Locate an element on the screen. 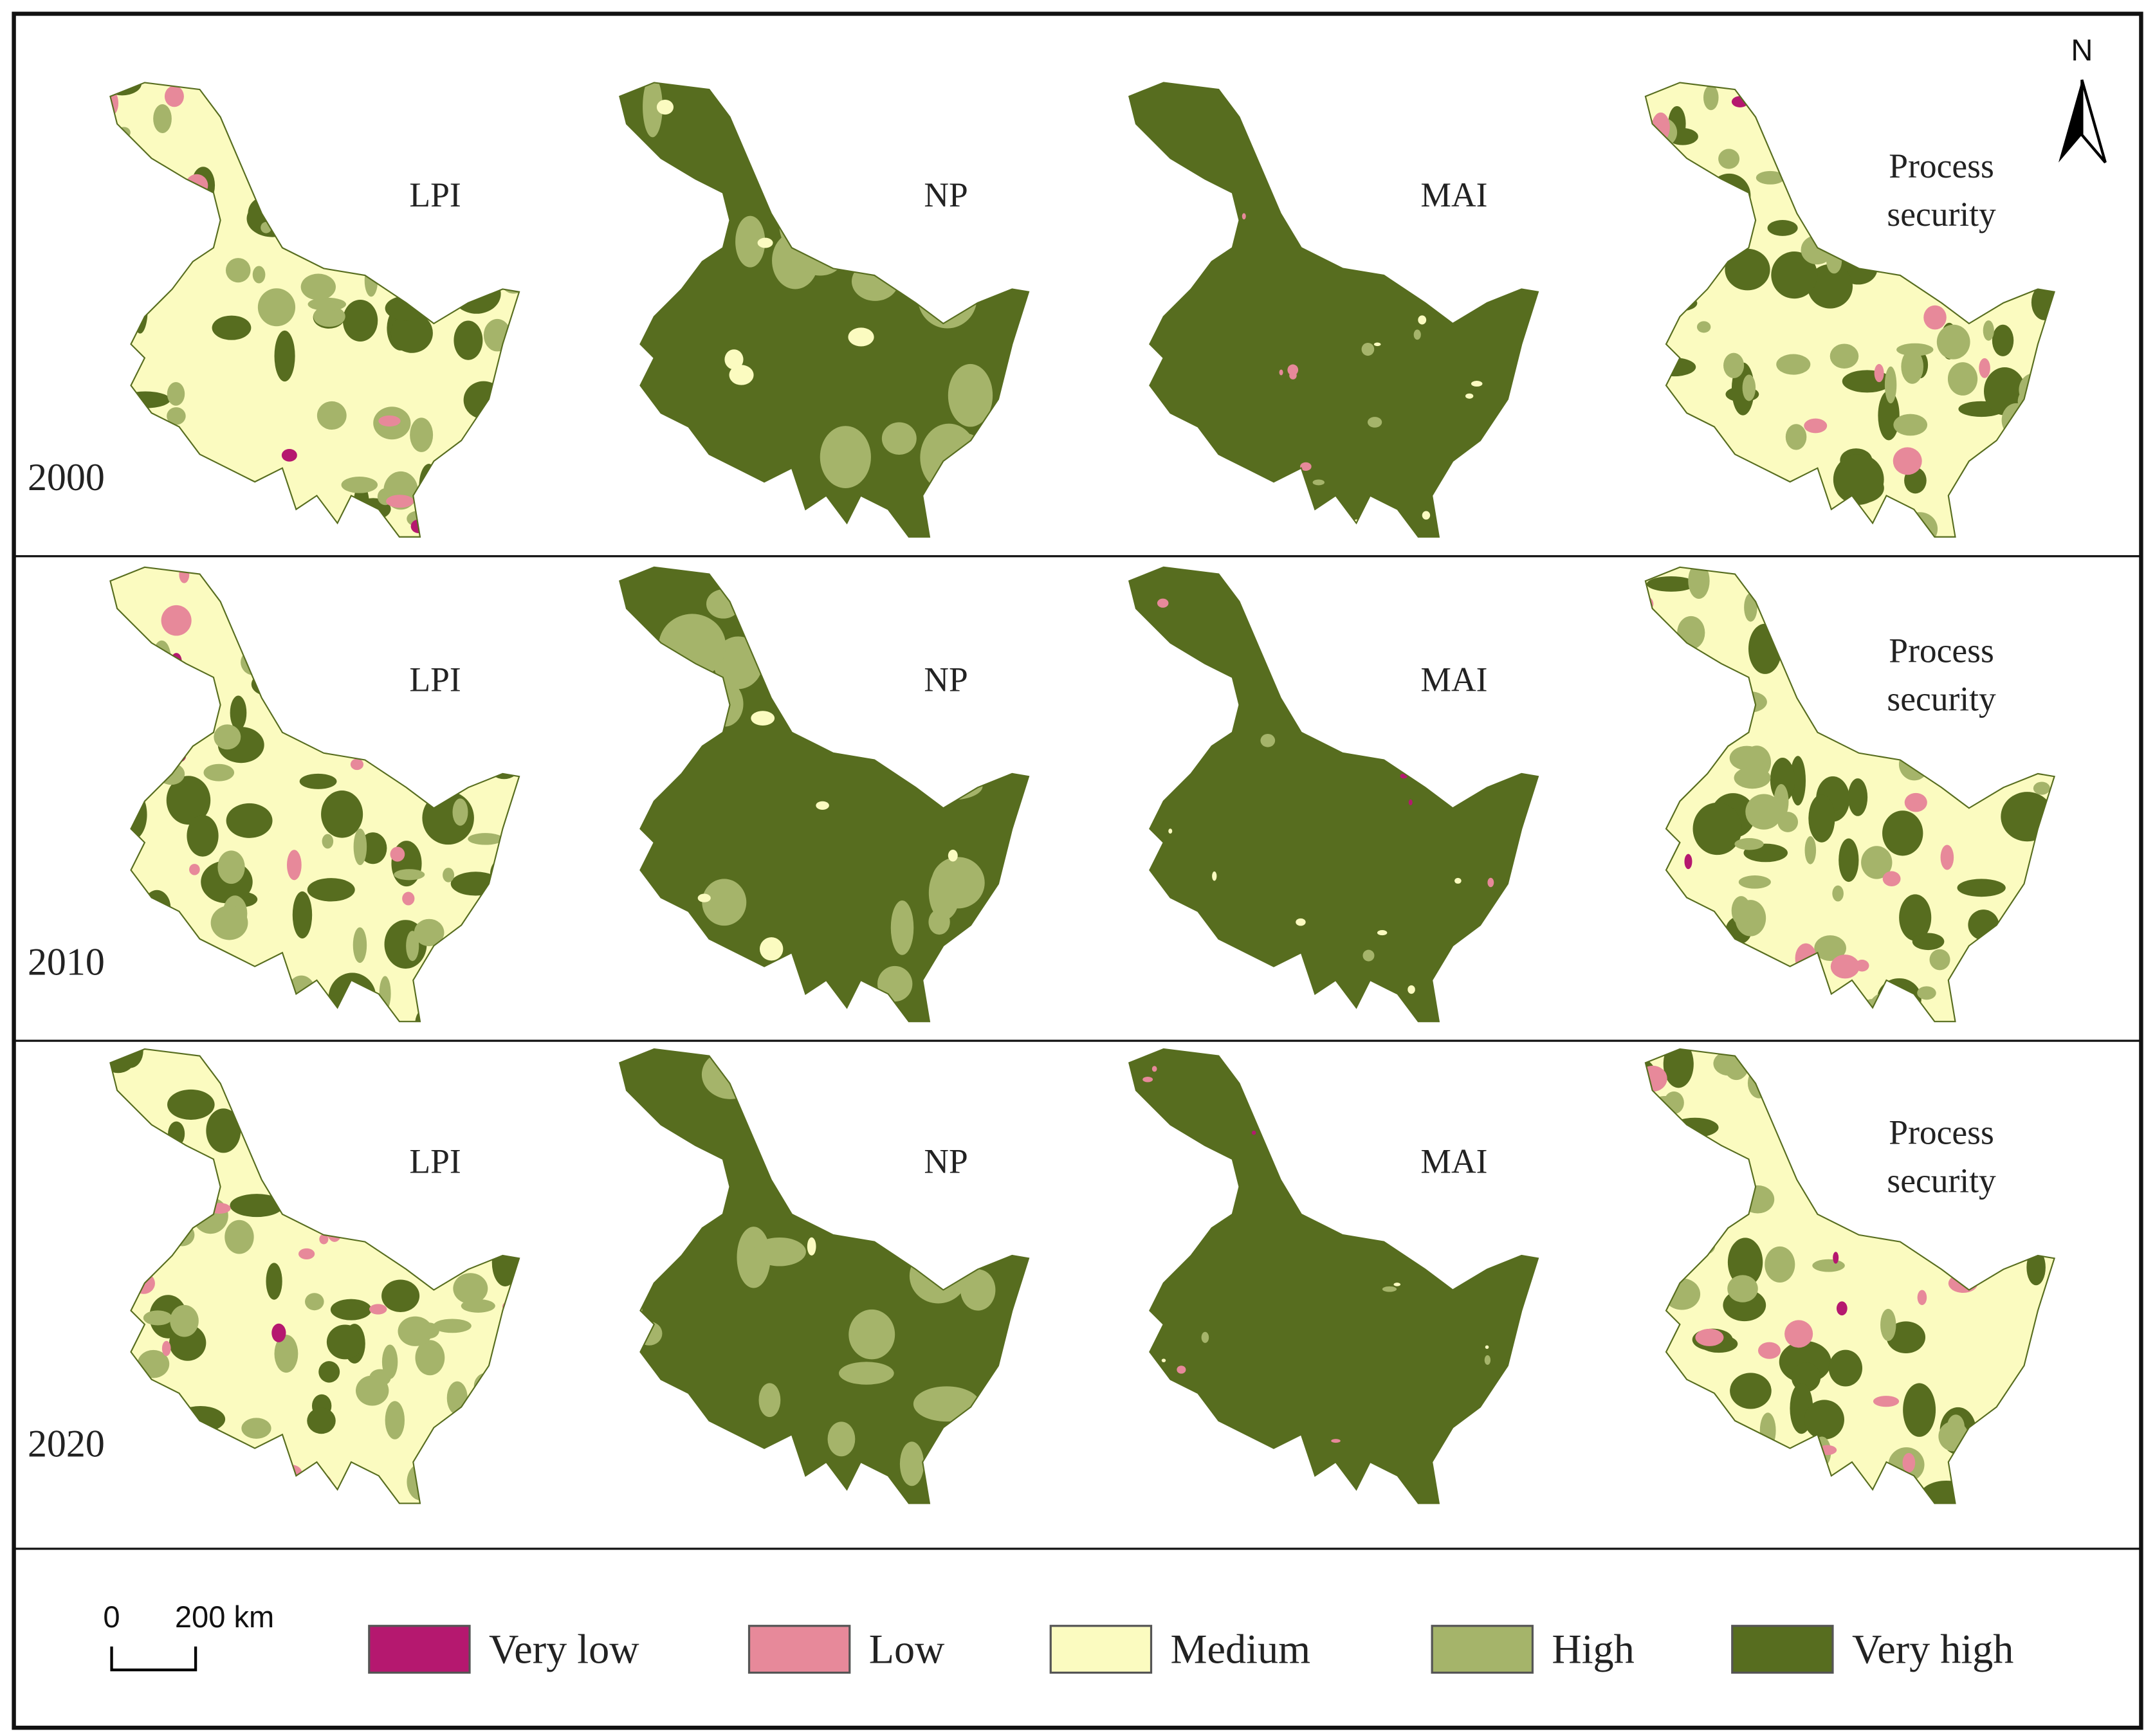  legend-swatch is located at coordinates (799, 1649).